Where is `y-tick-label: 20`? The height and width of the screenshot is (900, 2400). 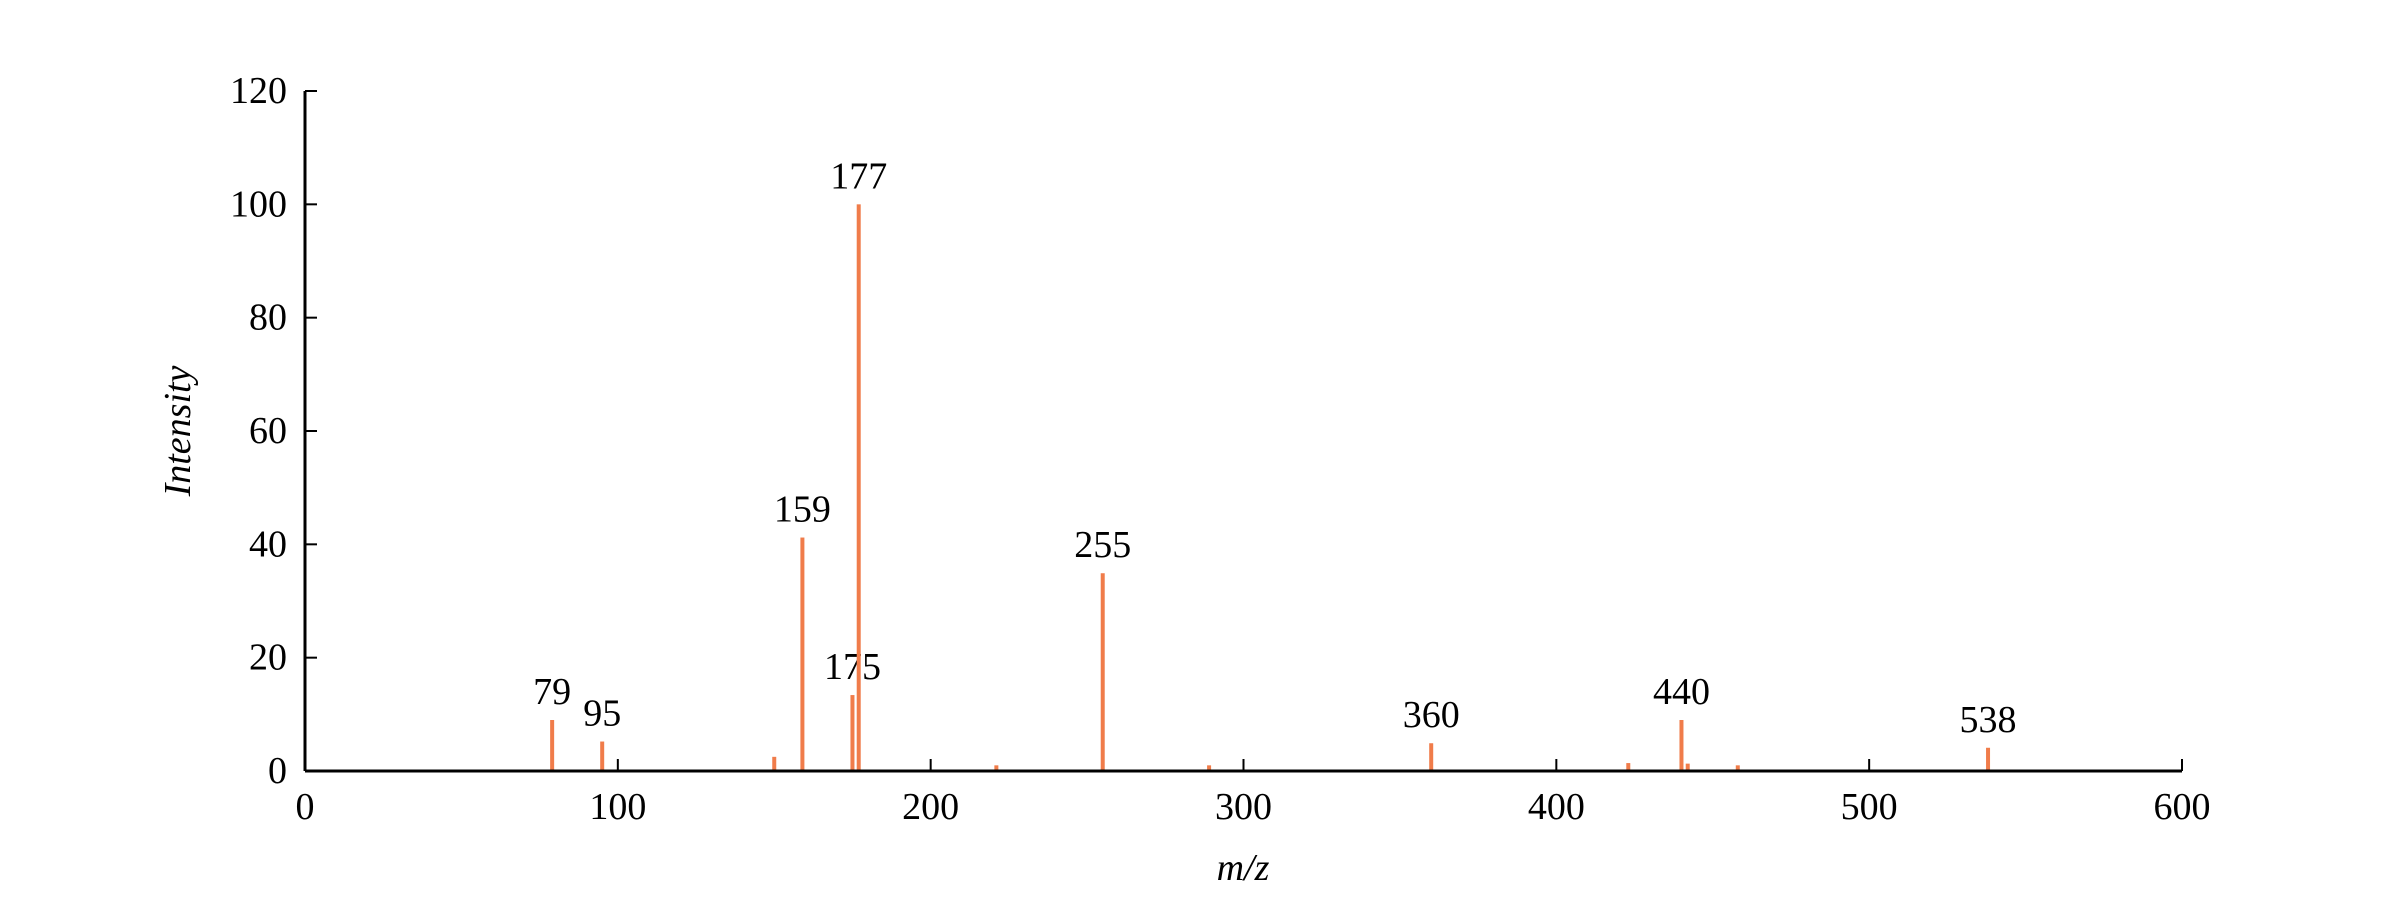 y-tick-label: 20 is located at coordinates (268, 658).